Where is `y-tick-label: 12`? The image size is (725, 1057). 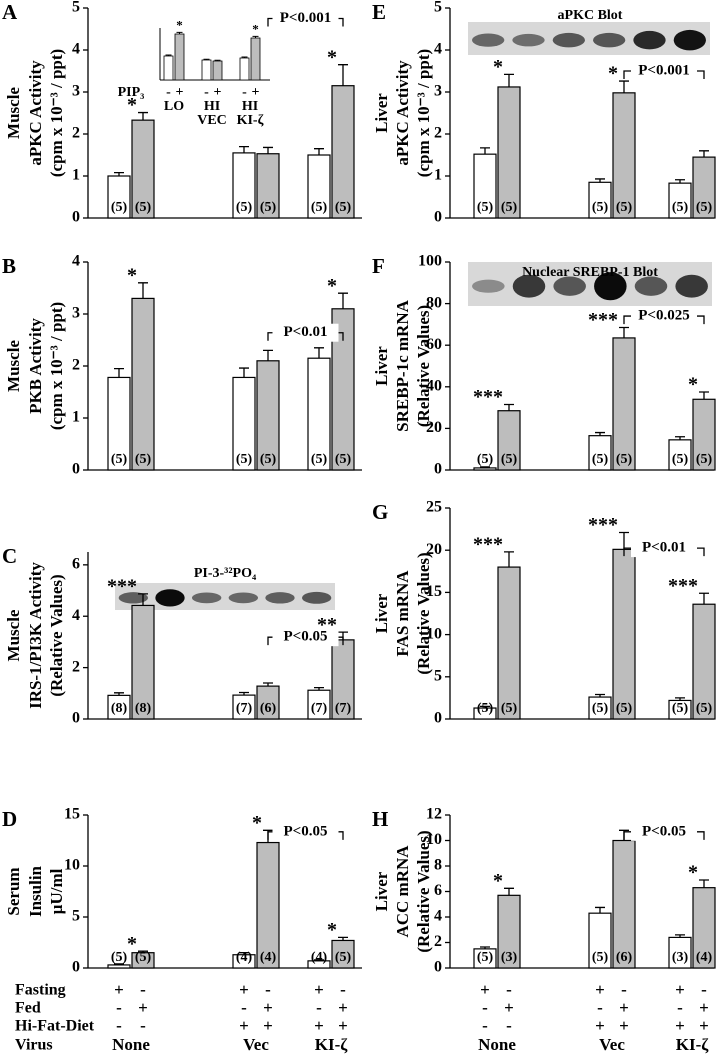
y-tick-label: 12 is located at coordinates (434, 814).